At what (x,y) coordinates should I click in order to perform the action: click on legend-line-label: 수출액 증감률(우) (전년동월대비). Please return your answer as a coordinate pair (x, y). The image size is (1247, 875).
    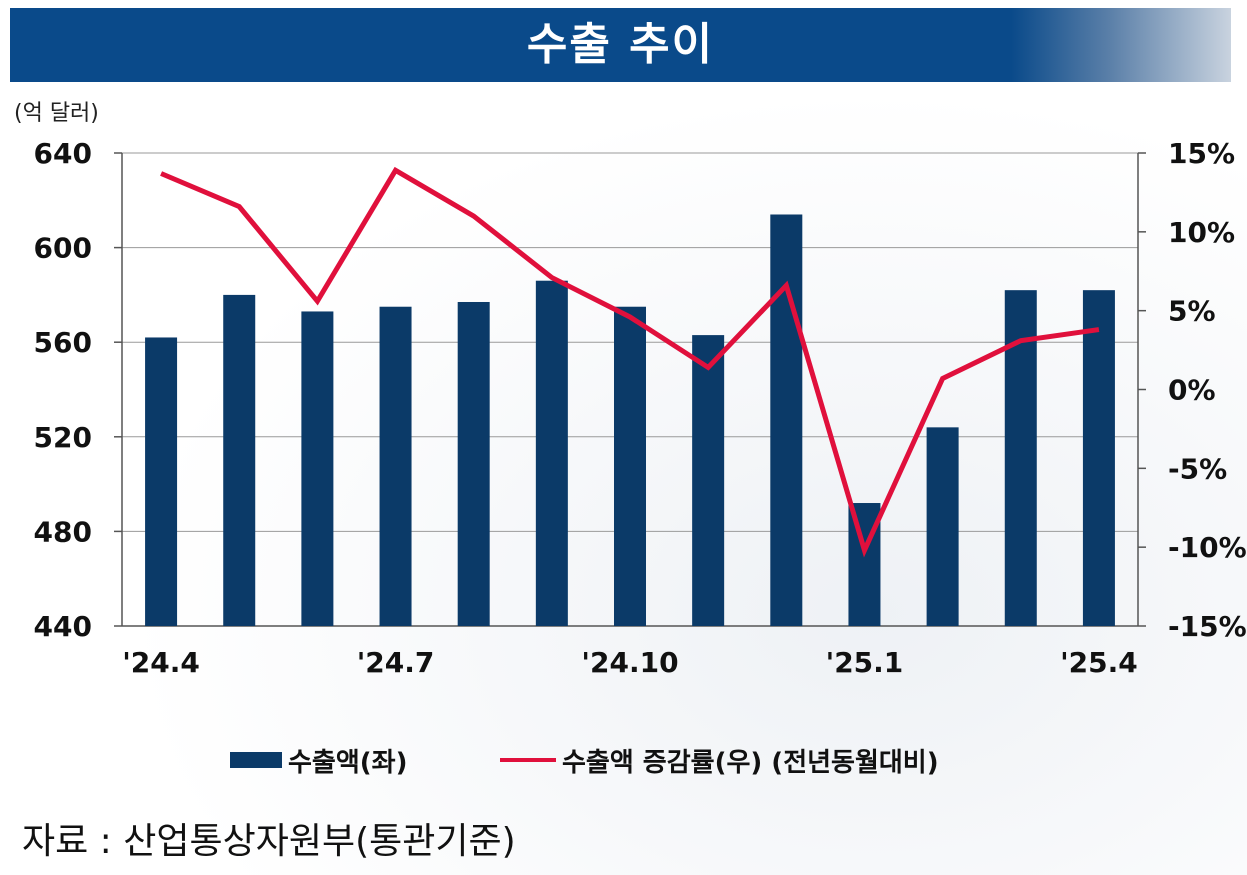
    Looking at the image, I should click on (750, 762).